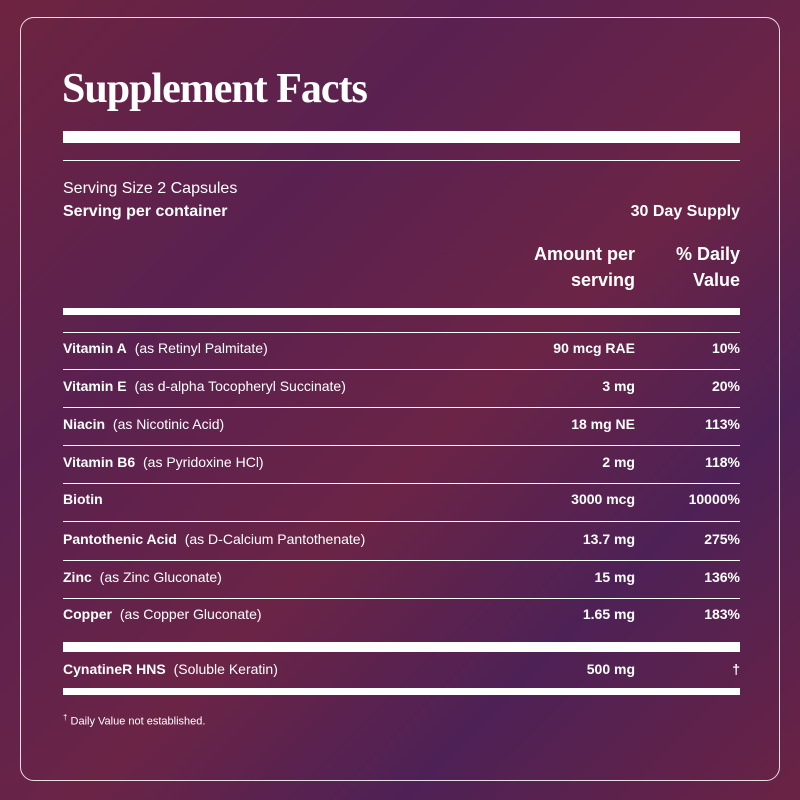 This screenshot has height=800, width=800. Describe the element at coordinates (584, 254) in the screenshot. I see `header: Amount per` at that location.